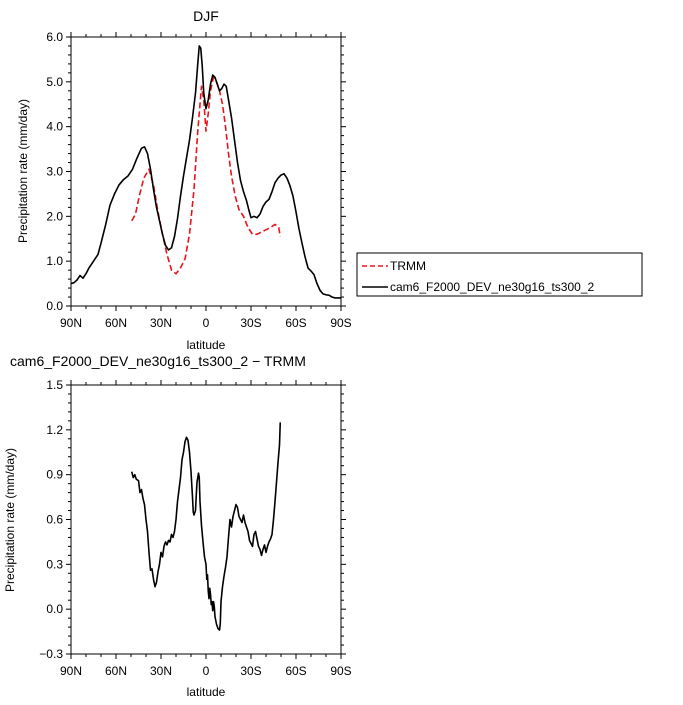 The height and width of the screenshot is (705, 683). Describe the element at coordinates (51, 654) in the screenshot. I see `y-tick-label: −0.3` at that location.